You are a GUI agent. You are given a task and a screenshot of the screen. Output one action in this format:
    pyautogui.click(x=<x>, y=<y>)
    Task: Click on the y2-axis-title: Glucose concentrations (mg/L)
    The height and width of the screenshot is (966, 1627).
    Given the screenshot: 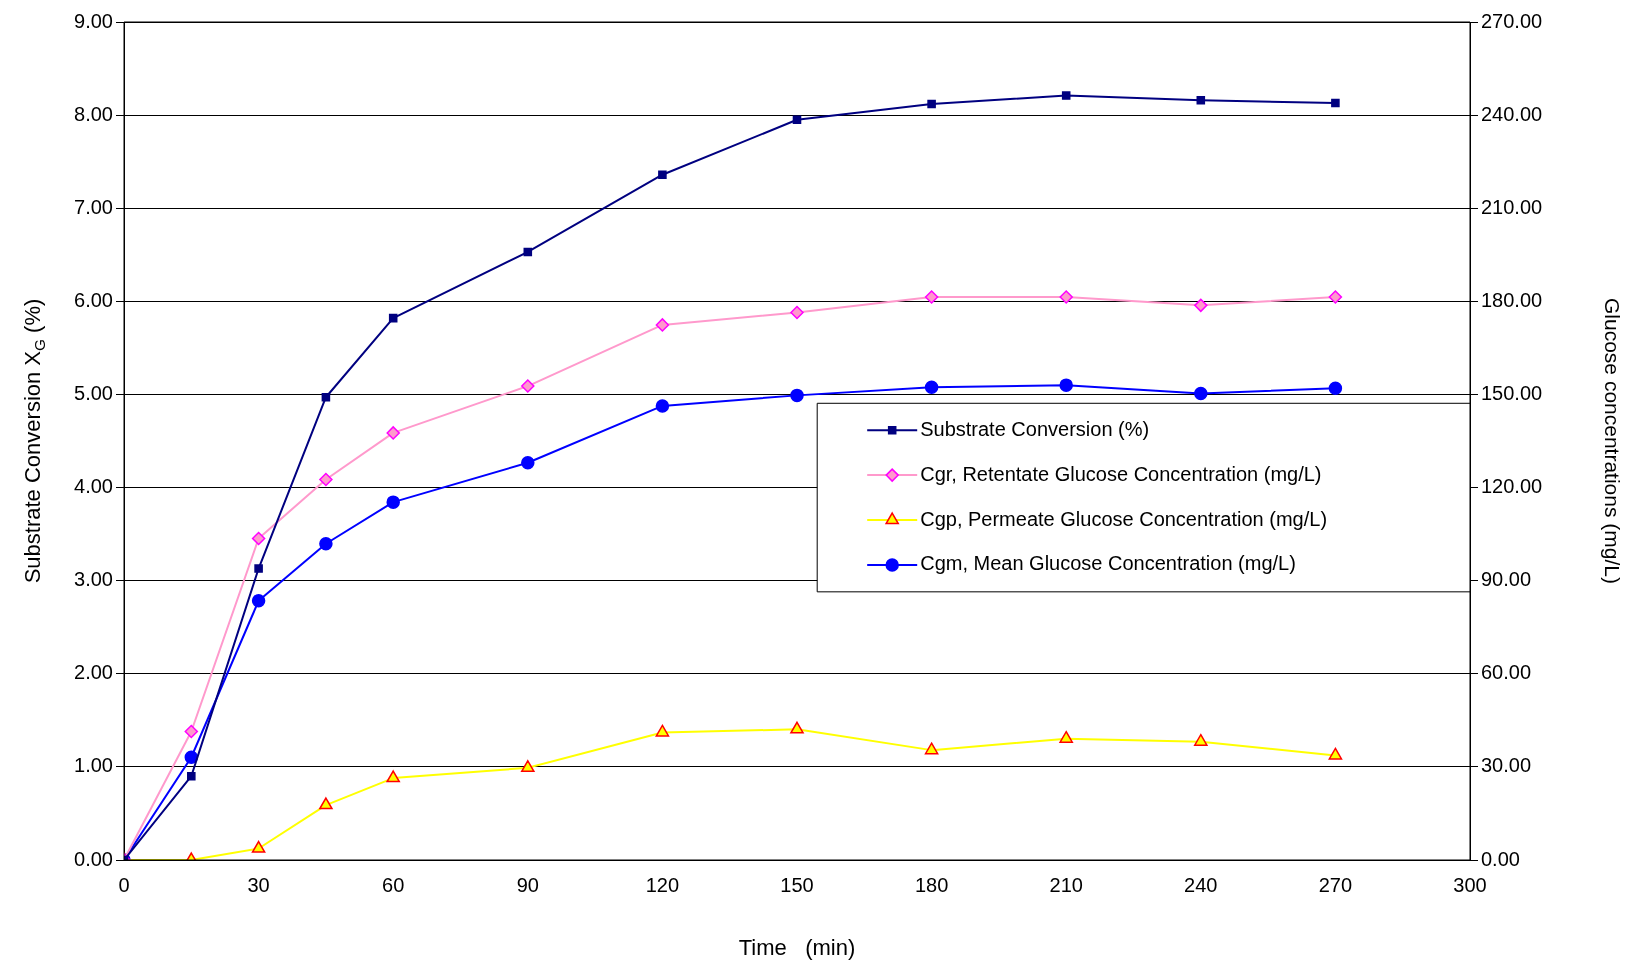 What is the action you would take?
    pyautogui.click(x=1612, y=441)
    